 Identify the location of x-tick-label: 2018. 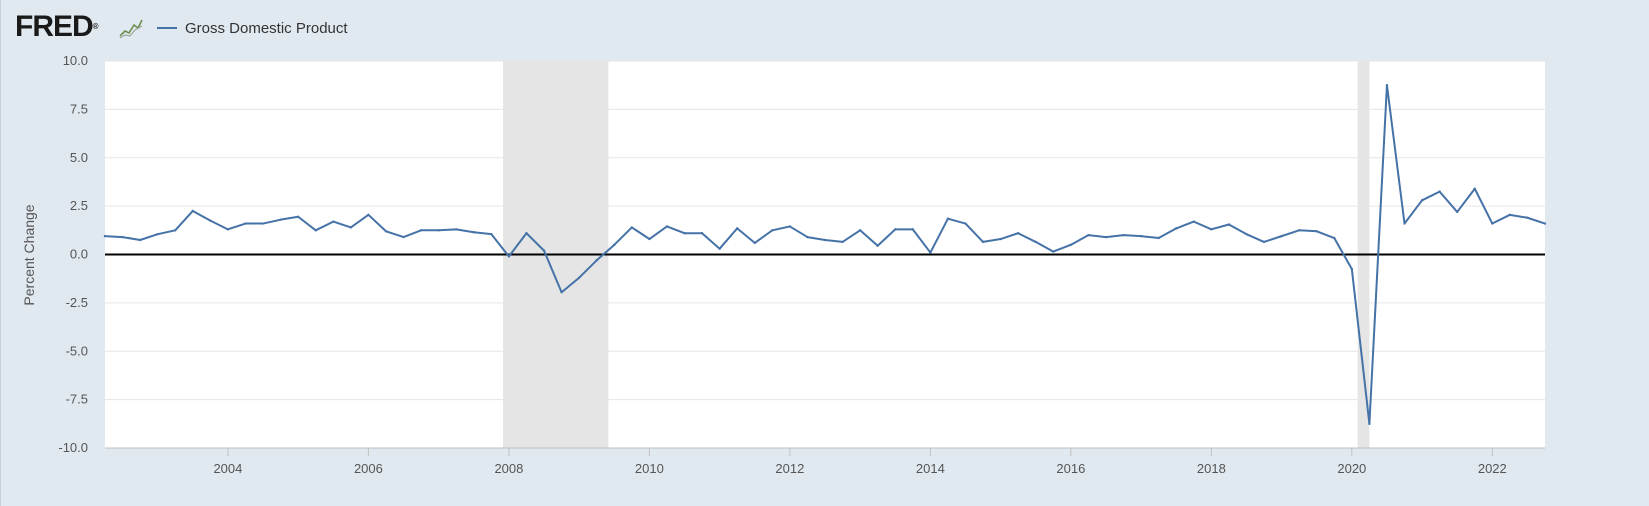
(1211, 468).